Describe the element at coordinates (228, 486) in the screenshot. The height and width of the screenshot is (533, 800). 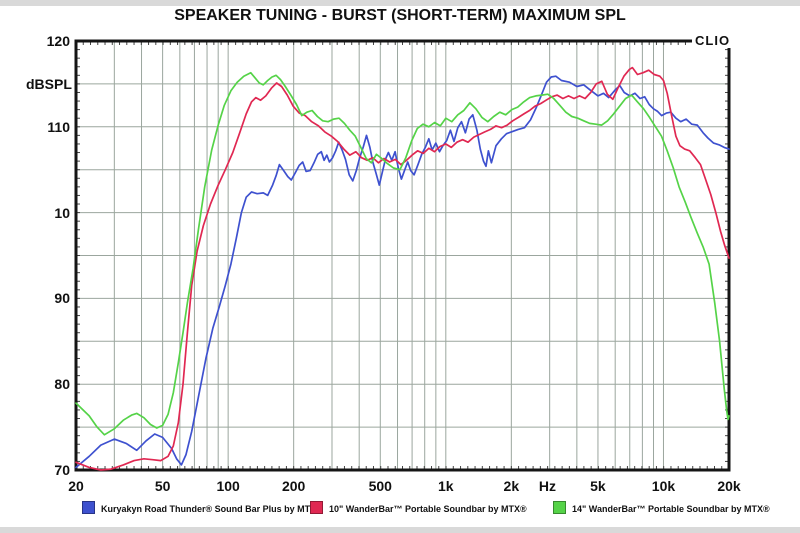
I see `x-tick-label-100: 100` at that location.